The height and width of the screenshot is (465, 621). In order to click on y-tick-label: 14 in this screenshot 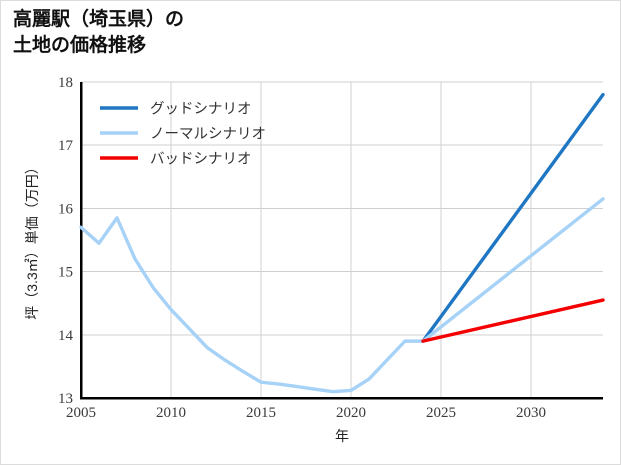, I will do `click(66, 336)`.